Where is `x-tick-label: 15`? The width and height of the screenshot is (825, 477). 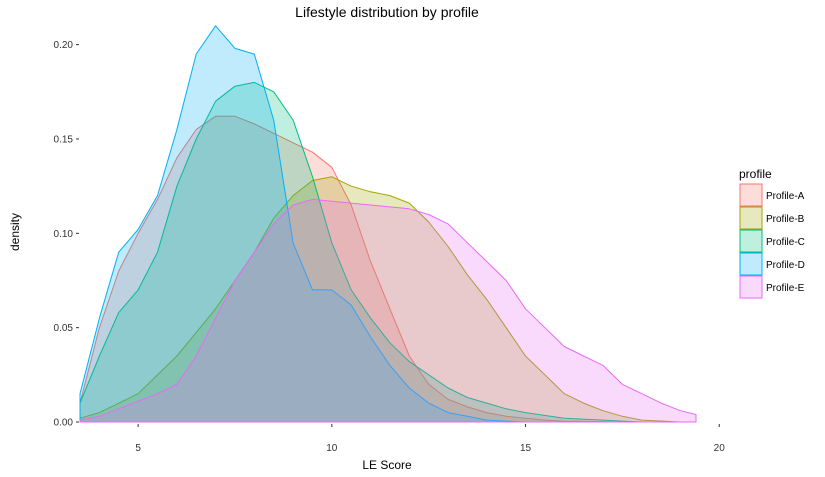 x-tick-label: 15 is located at coordinates (526, 448).